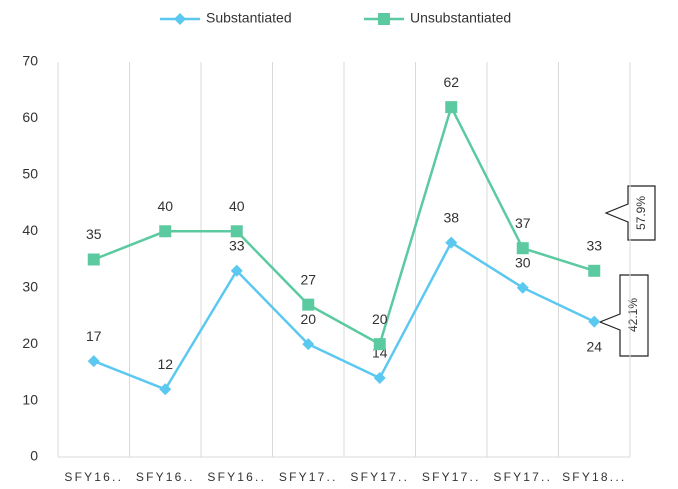 Image resolution: width=678 pixels, height=489 pixels. I want to click on y-tick-label: 30, so click(30, 286).